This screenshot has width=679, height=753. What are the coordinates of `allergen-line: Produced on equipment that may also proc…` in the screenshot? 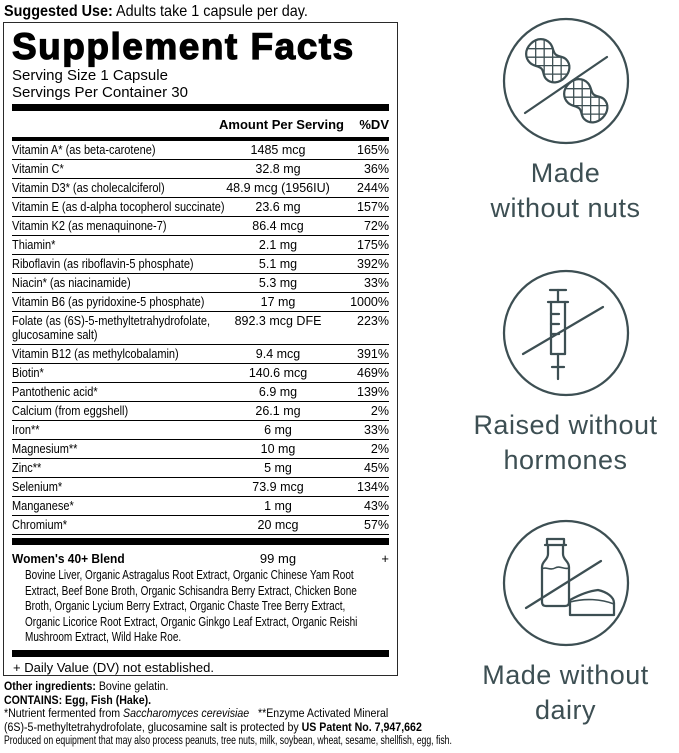 It's located at (228, 740).